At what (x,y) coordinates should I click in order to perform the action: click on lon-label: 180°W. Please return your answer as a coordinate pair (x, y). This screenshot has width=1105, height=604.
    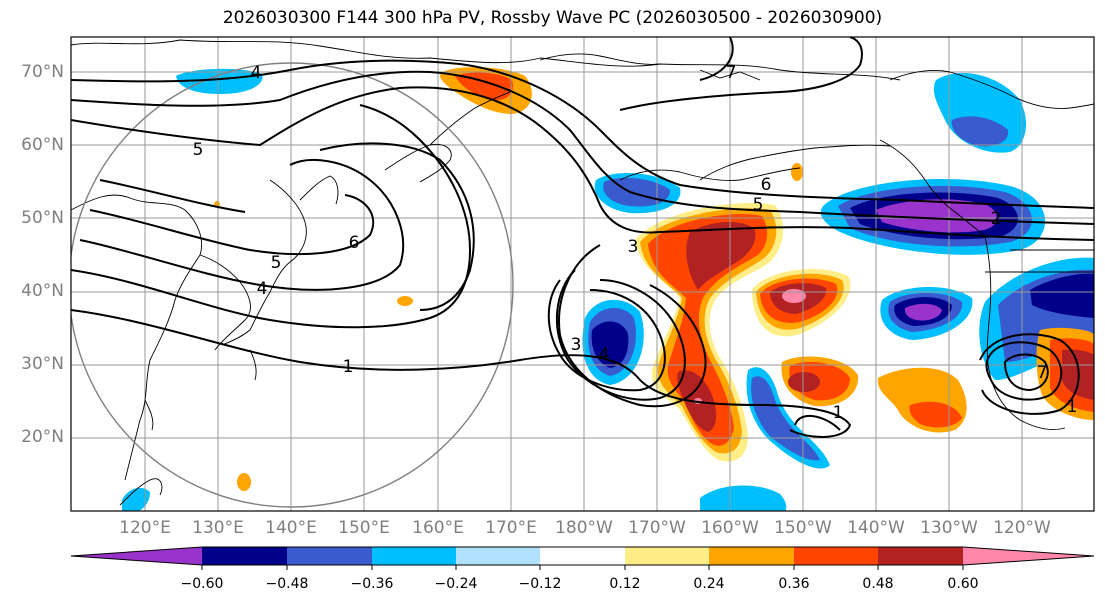
    Looking at the image, I should click on (584, 528).